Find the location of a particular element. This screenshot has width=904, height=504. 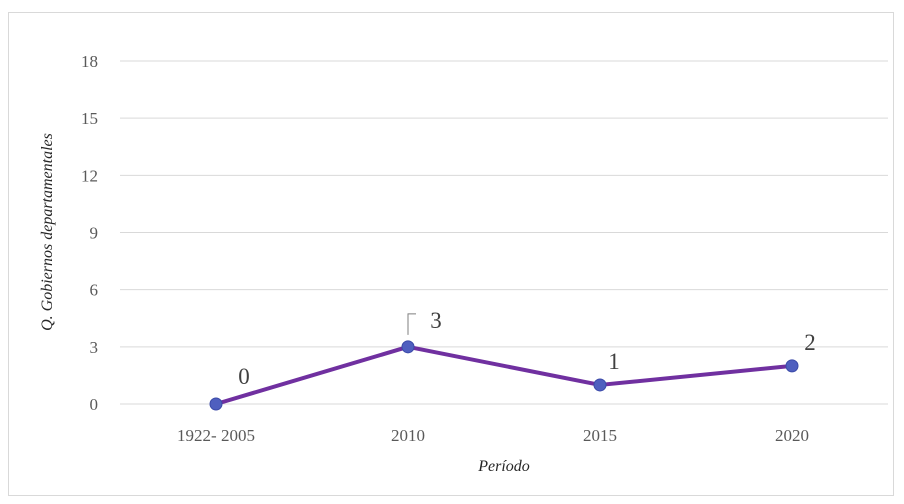

data-points is located at coordinates (504, 375).